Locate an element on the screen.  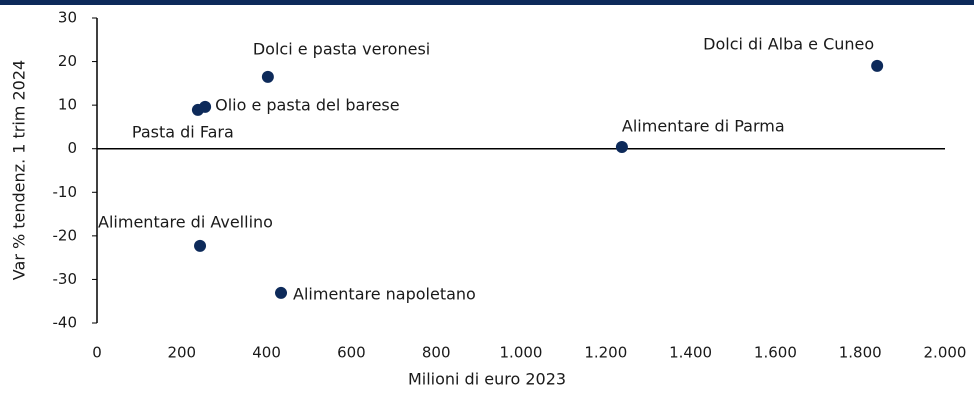
point-label: Dolci e pasta veronesi is located at coordinates (341, 48).